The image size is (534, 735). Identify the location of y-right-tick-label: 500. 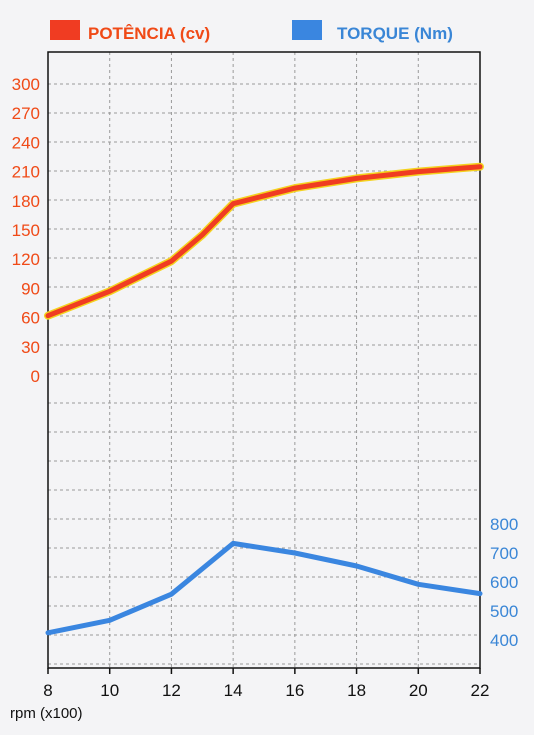
(504, 611).